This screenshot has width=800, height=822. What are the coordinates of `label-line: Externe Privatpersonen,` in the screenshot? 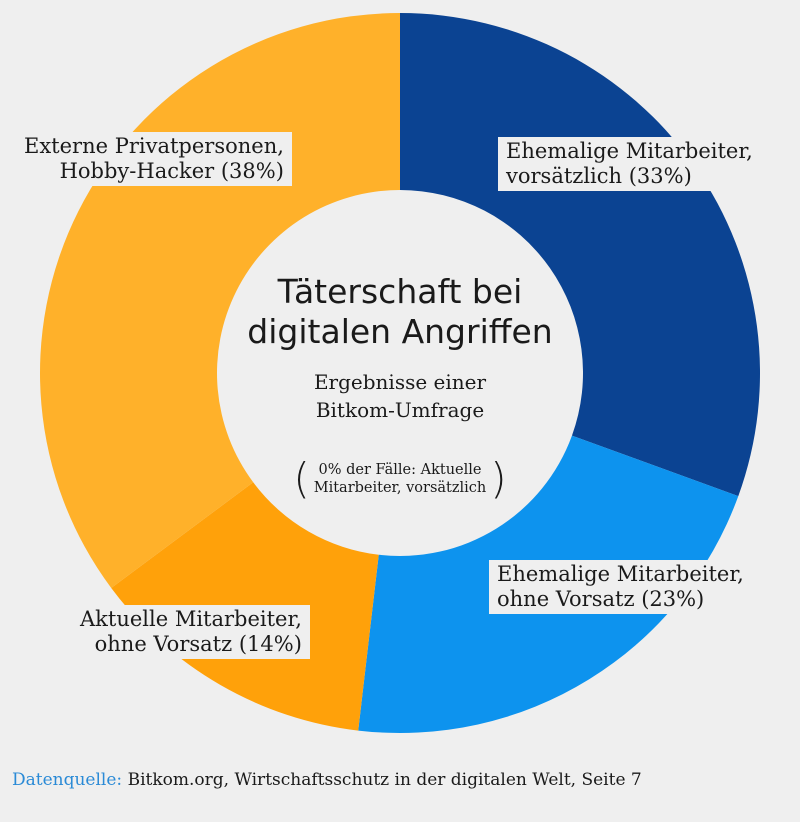 It's located at (154, 146).